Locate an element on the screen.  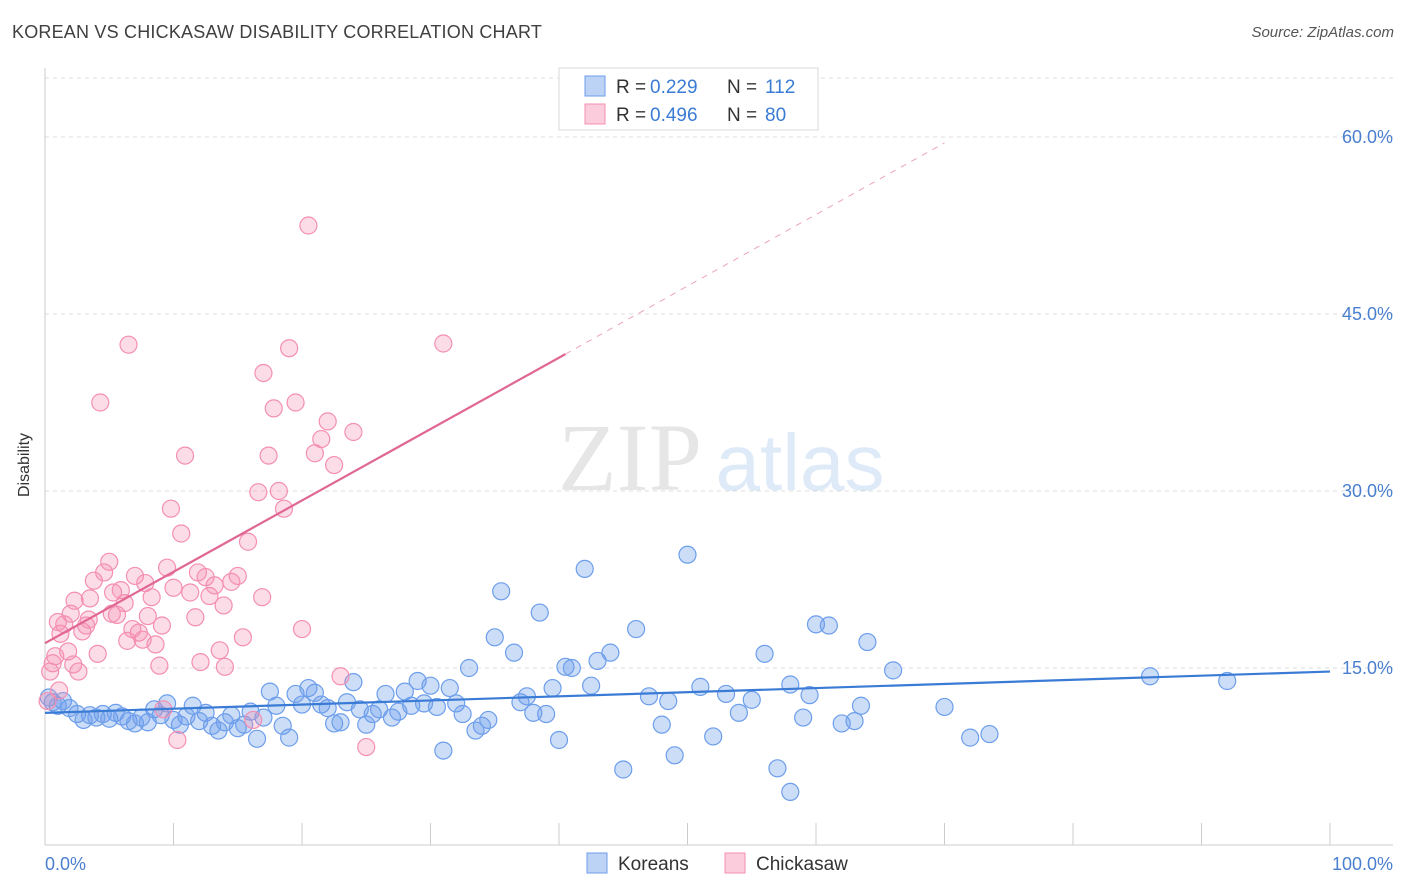
trend-line-chickasaw-extension is located at coordinates (755, 248).